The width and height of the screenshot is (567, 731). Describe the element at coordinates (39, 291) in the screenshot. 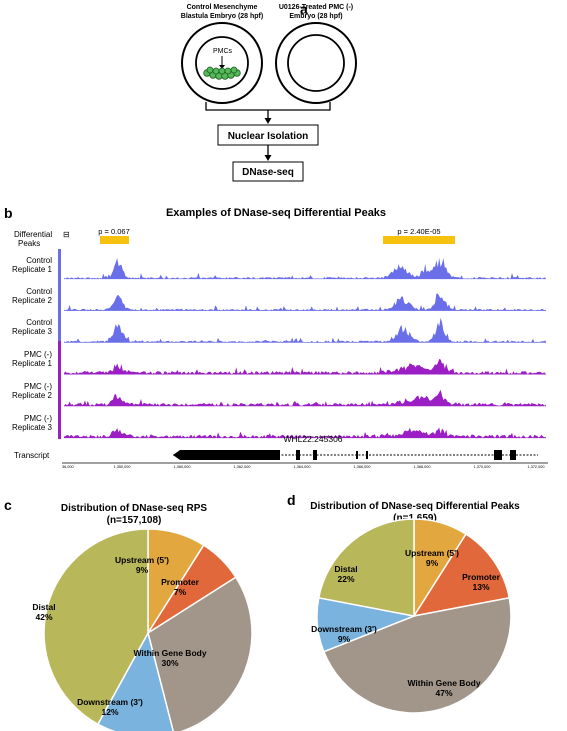

I see `track-2-label-line1: Control` at that location.